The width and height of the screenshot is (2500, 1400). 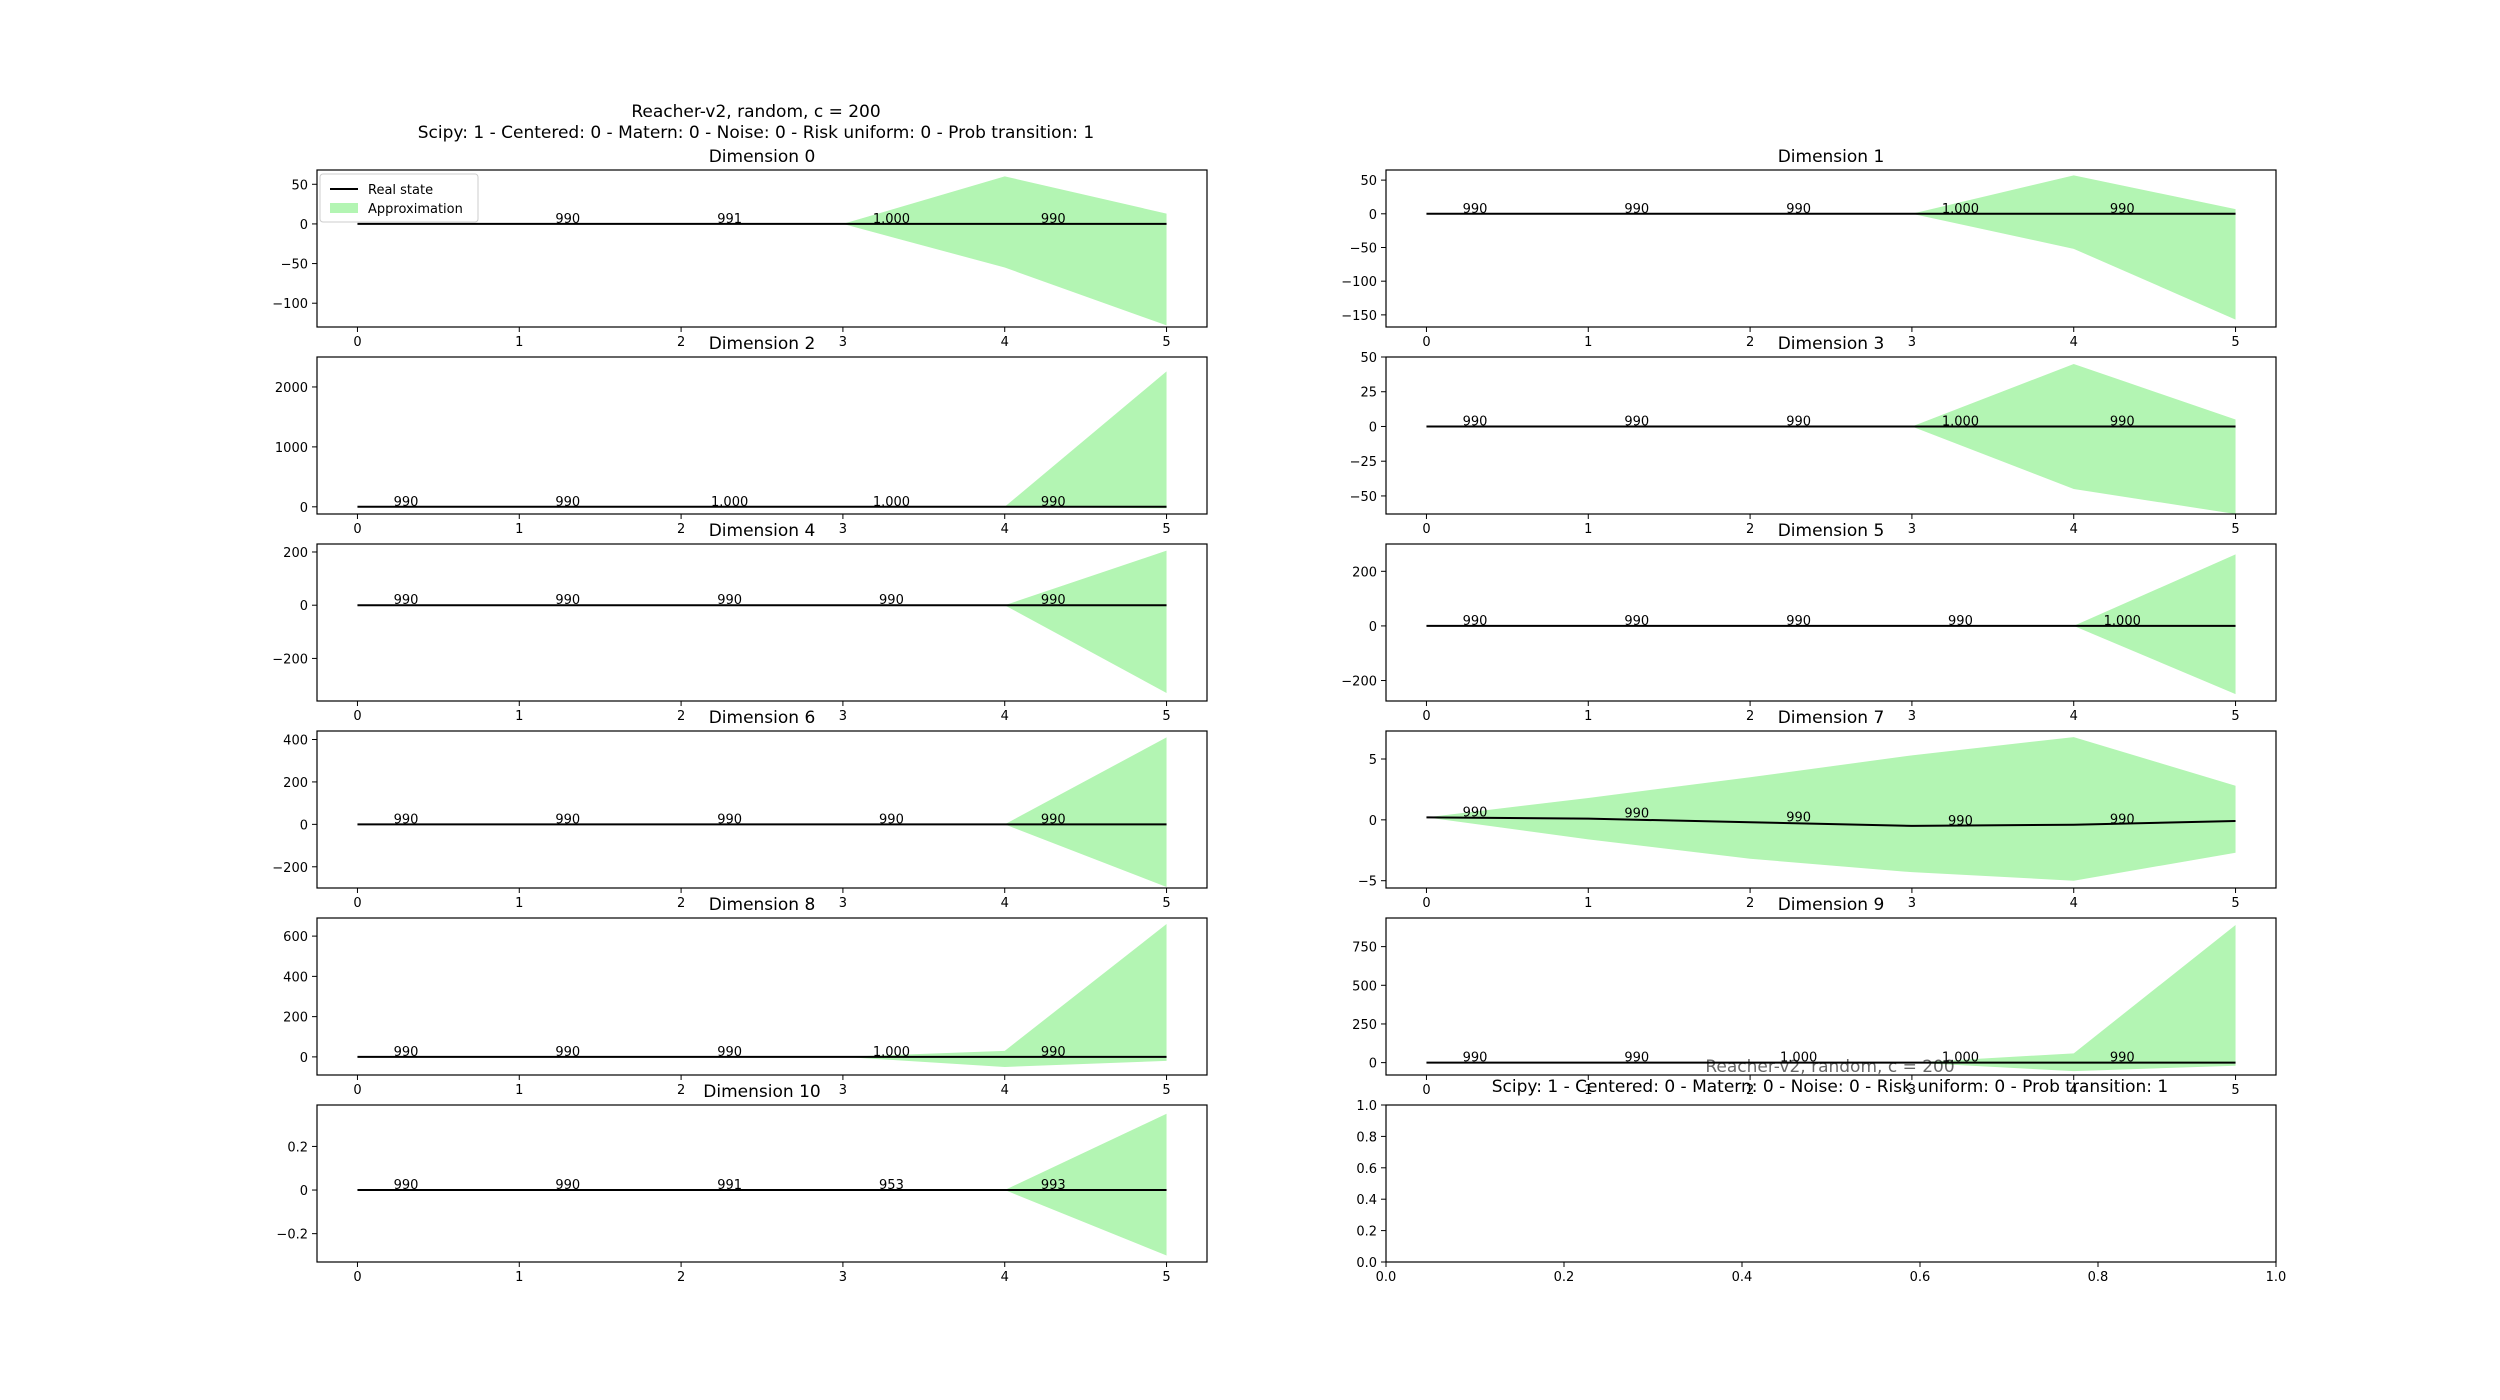 What do you see at coordinates (1364, 1025) in the screenshot?
I see `y-tick-label: 250` at bounding box center [1364, 1025].